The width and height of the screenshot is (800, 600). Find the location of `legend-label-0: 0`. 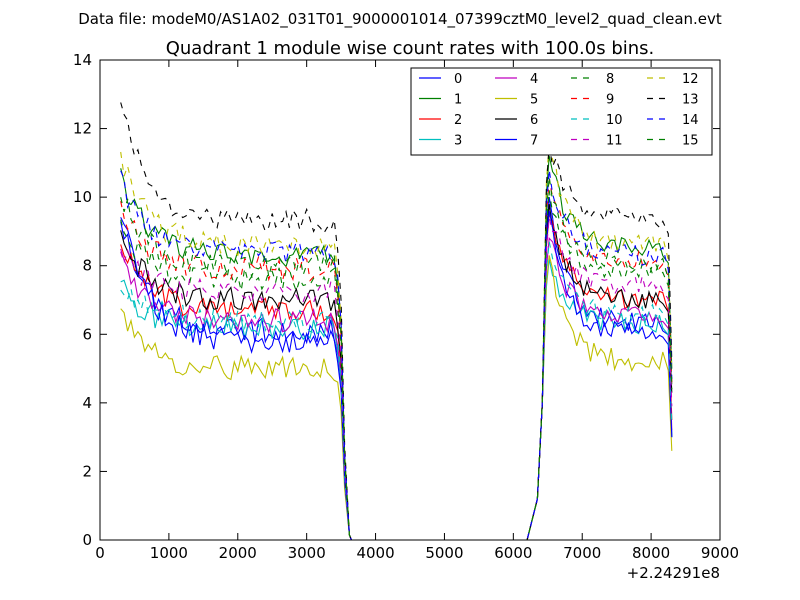

legend-label-0: 0 is located at coordinates (458, 79).